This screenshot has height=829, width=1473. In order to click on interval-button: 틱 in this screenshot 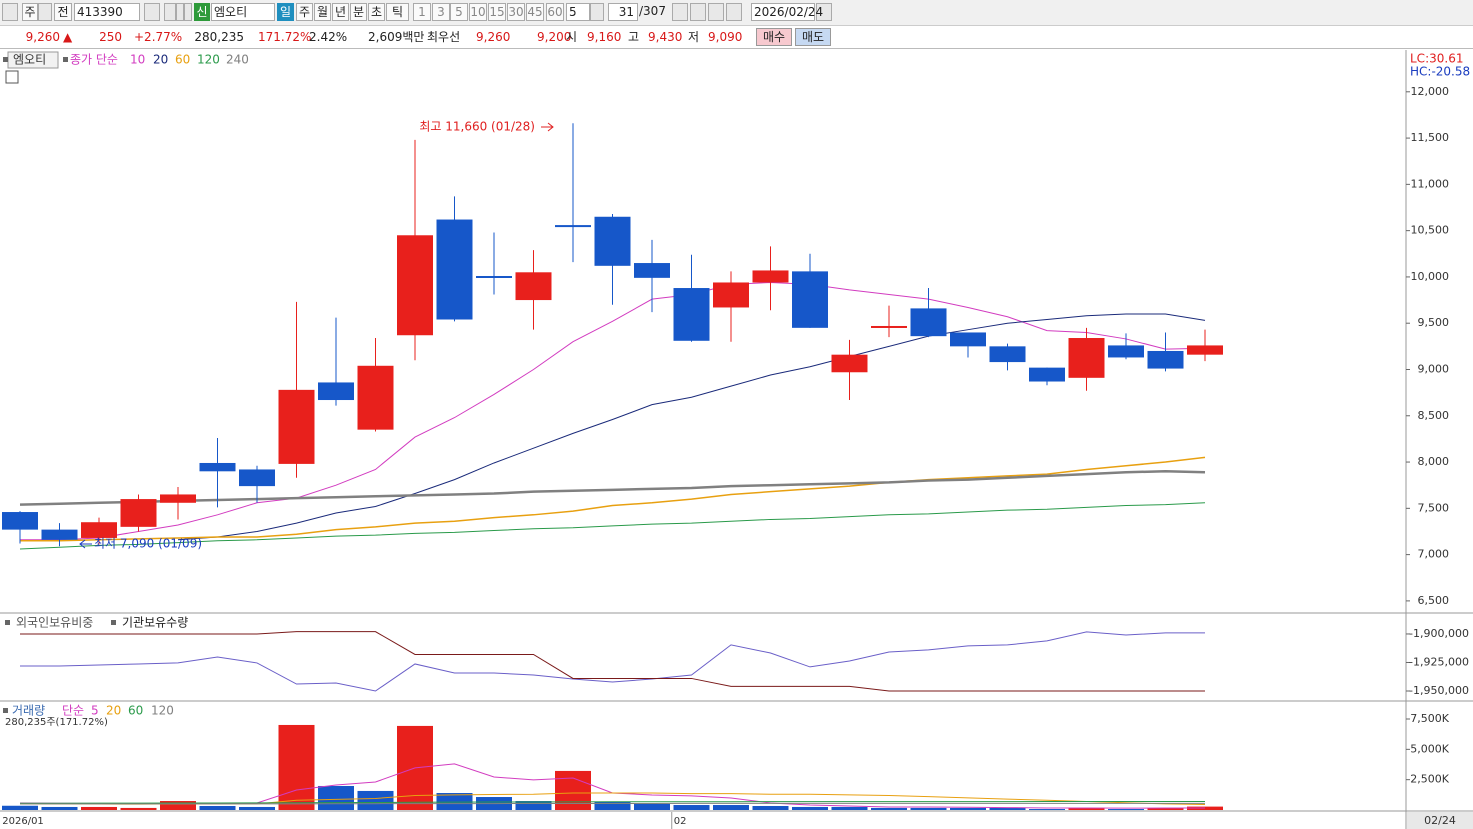, I will do `click(397, 12)`.